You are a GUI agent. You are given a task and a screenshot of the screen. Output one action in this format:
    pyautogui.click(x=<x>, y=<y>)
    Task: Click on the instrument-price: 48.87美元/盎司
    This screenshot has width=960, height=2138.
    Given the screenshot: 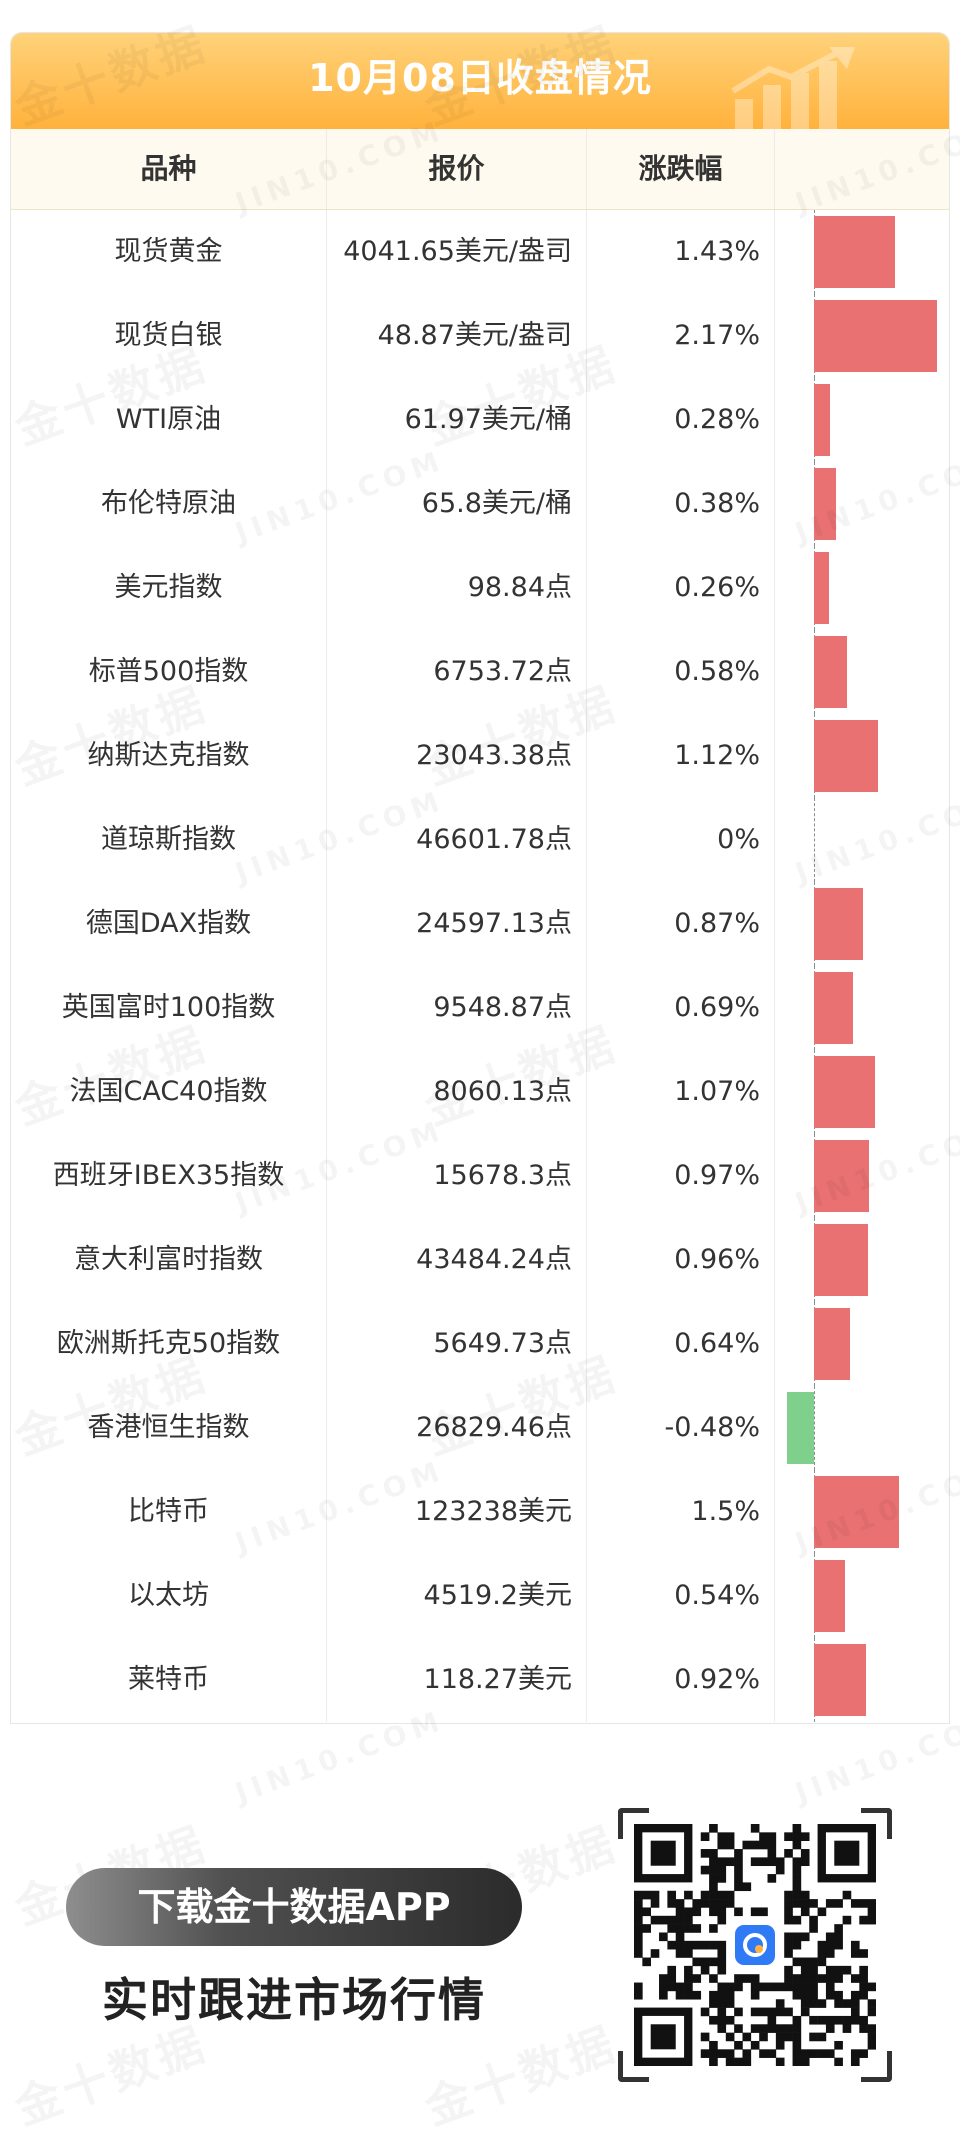 What is the action you would take?
    pyautogui.click(x=457, y=336)
    